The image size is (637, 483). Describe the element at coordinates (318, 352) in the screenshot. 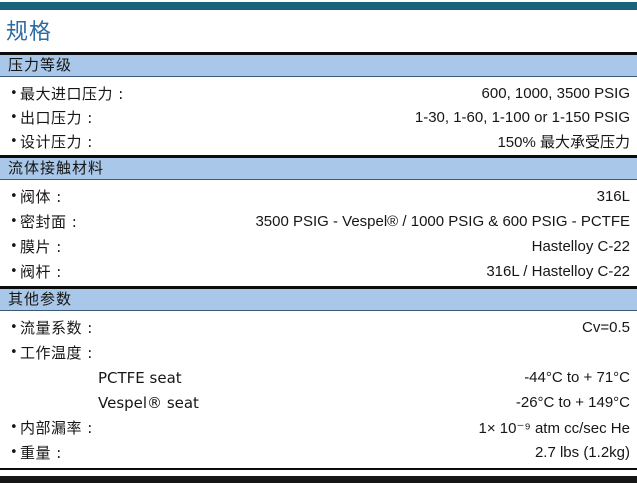

I see `spec-row: • 工作温度 :` at that location.